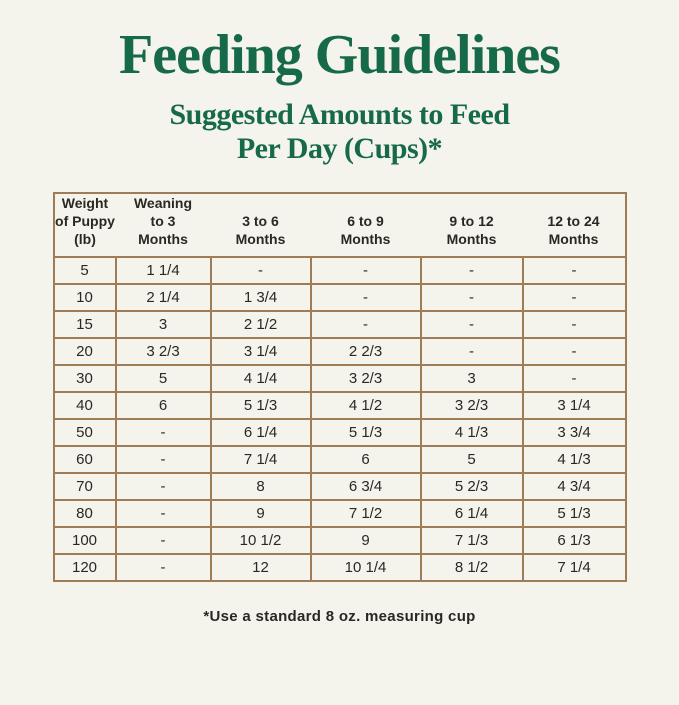 The height and width of the screenshot is (705, 679). What do you see at coordinates (260, 487) in the screenshot?
I see `amount-cell: 8` at bounding box center [260, 487].